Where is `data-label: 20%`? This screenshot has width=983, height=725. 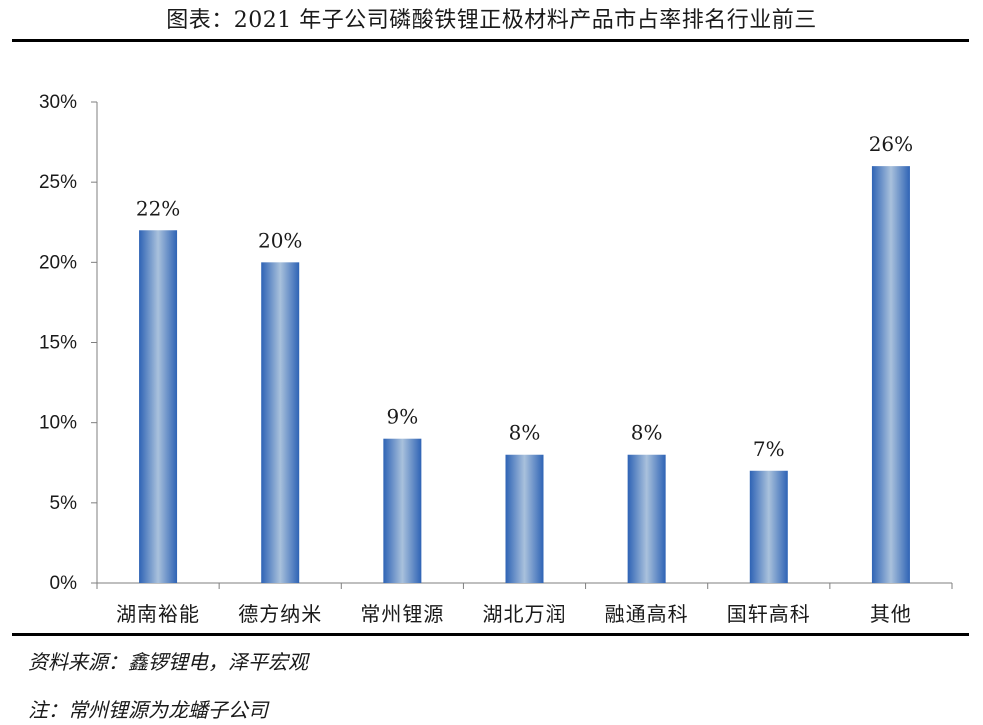 data-label: 20% is located at coordinates (280, 240).